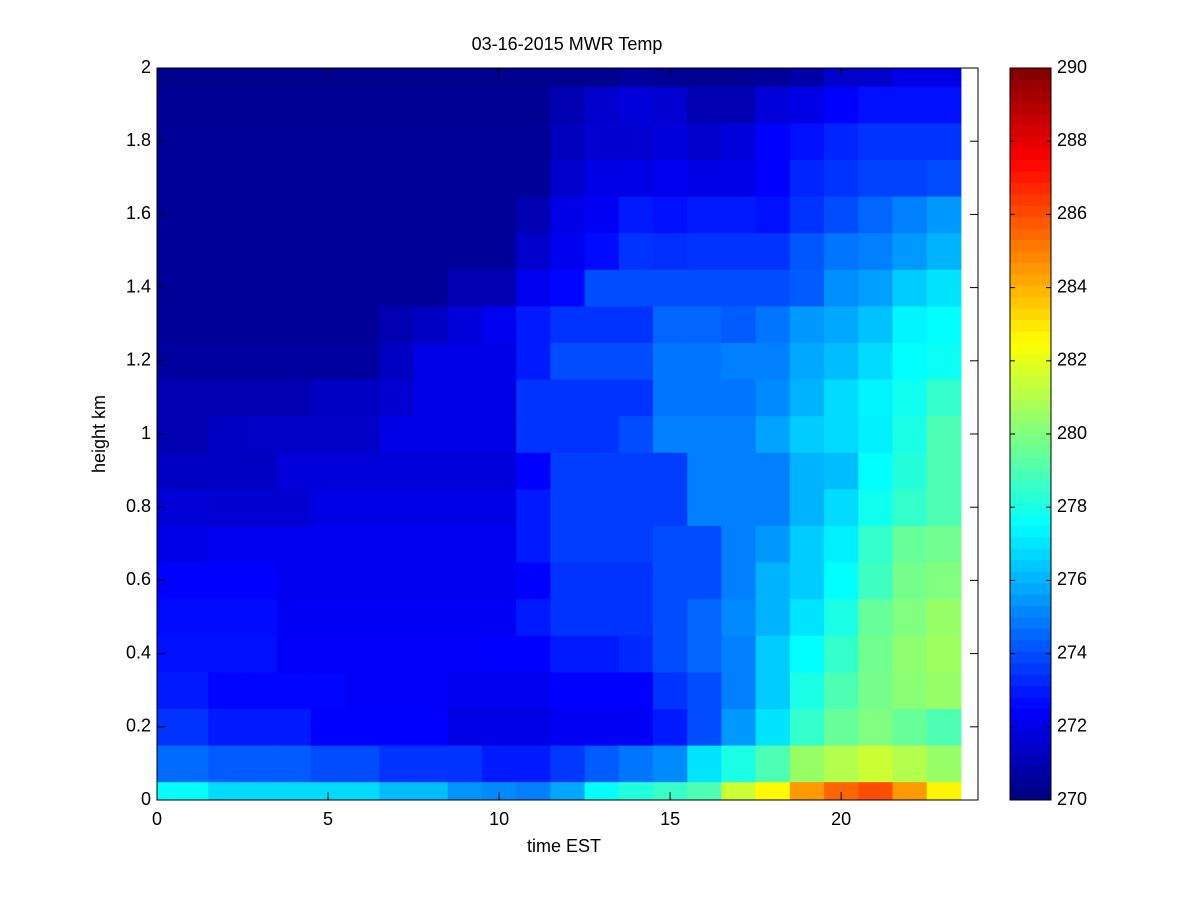  I want to click on x-tick-label: 5, so click(328, 819).